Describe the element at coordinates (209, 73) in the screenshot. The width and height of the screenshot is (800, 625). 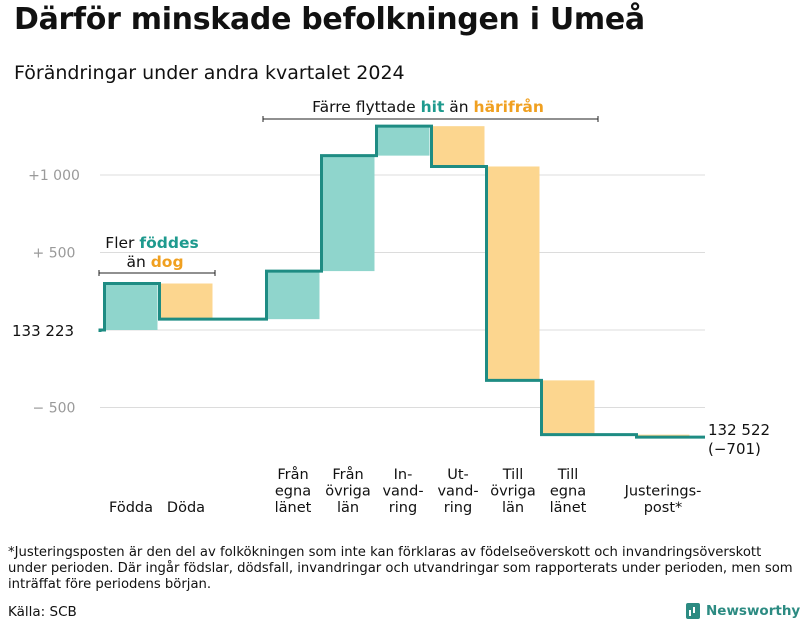
I see `chart-subtitle: Förändringar under andra kvartalet 2024` at that location.